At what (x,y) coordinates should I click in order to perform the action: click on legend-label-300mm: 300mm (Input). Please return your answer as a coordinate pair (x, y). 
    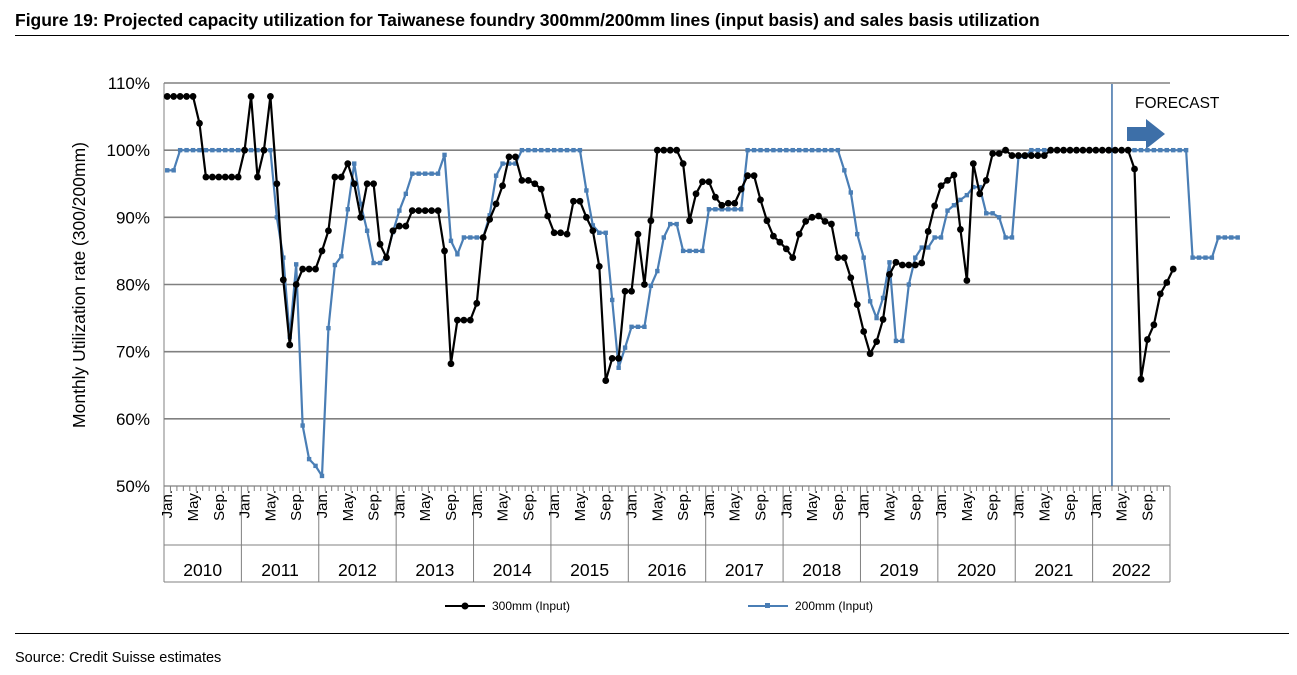
    Looking at the image, I should click on (531, 606).